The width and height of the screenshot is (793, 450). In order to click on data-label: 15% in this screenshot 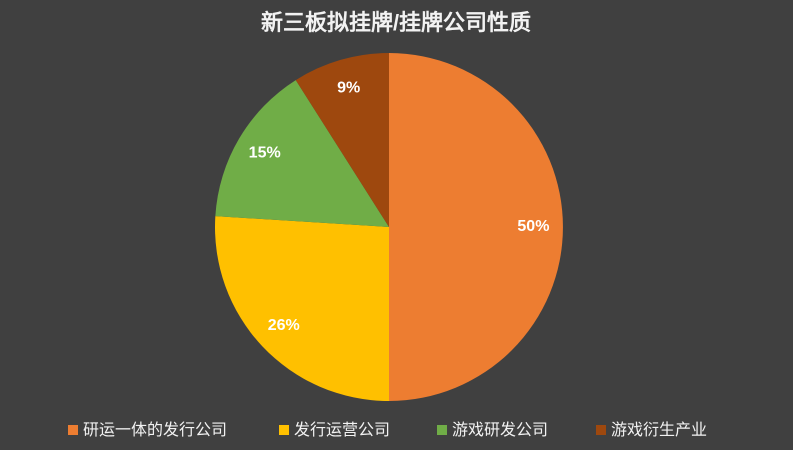, I will do `click(265, 153)`.